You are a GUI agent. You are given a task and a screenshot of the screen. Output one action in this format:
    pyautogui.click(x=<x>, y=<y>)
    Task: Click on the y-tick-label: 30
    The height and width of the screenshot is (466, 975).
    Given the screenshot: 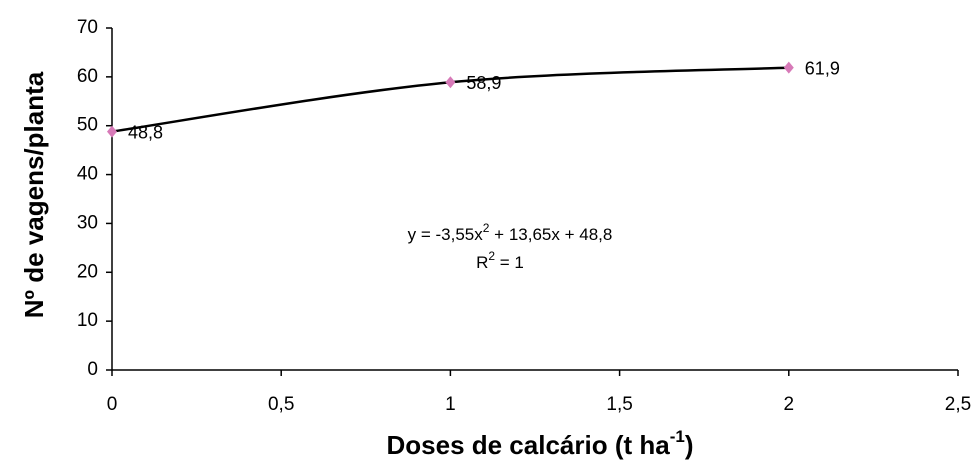 What is the action you would take?
    pyautogui.click(x=87, y=222)
    